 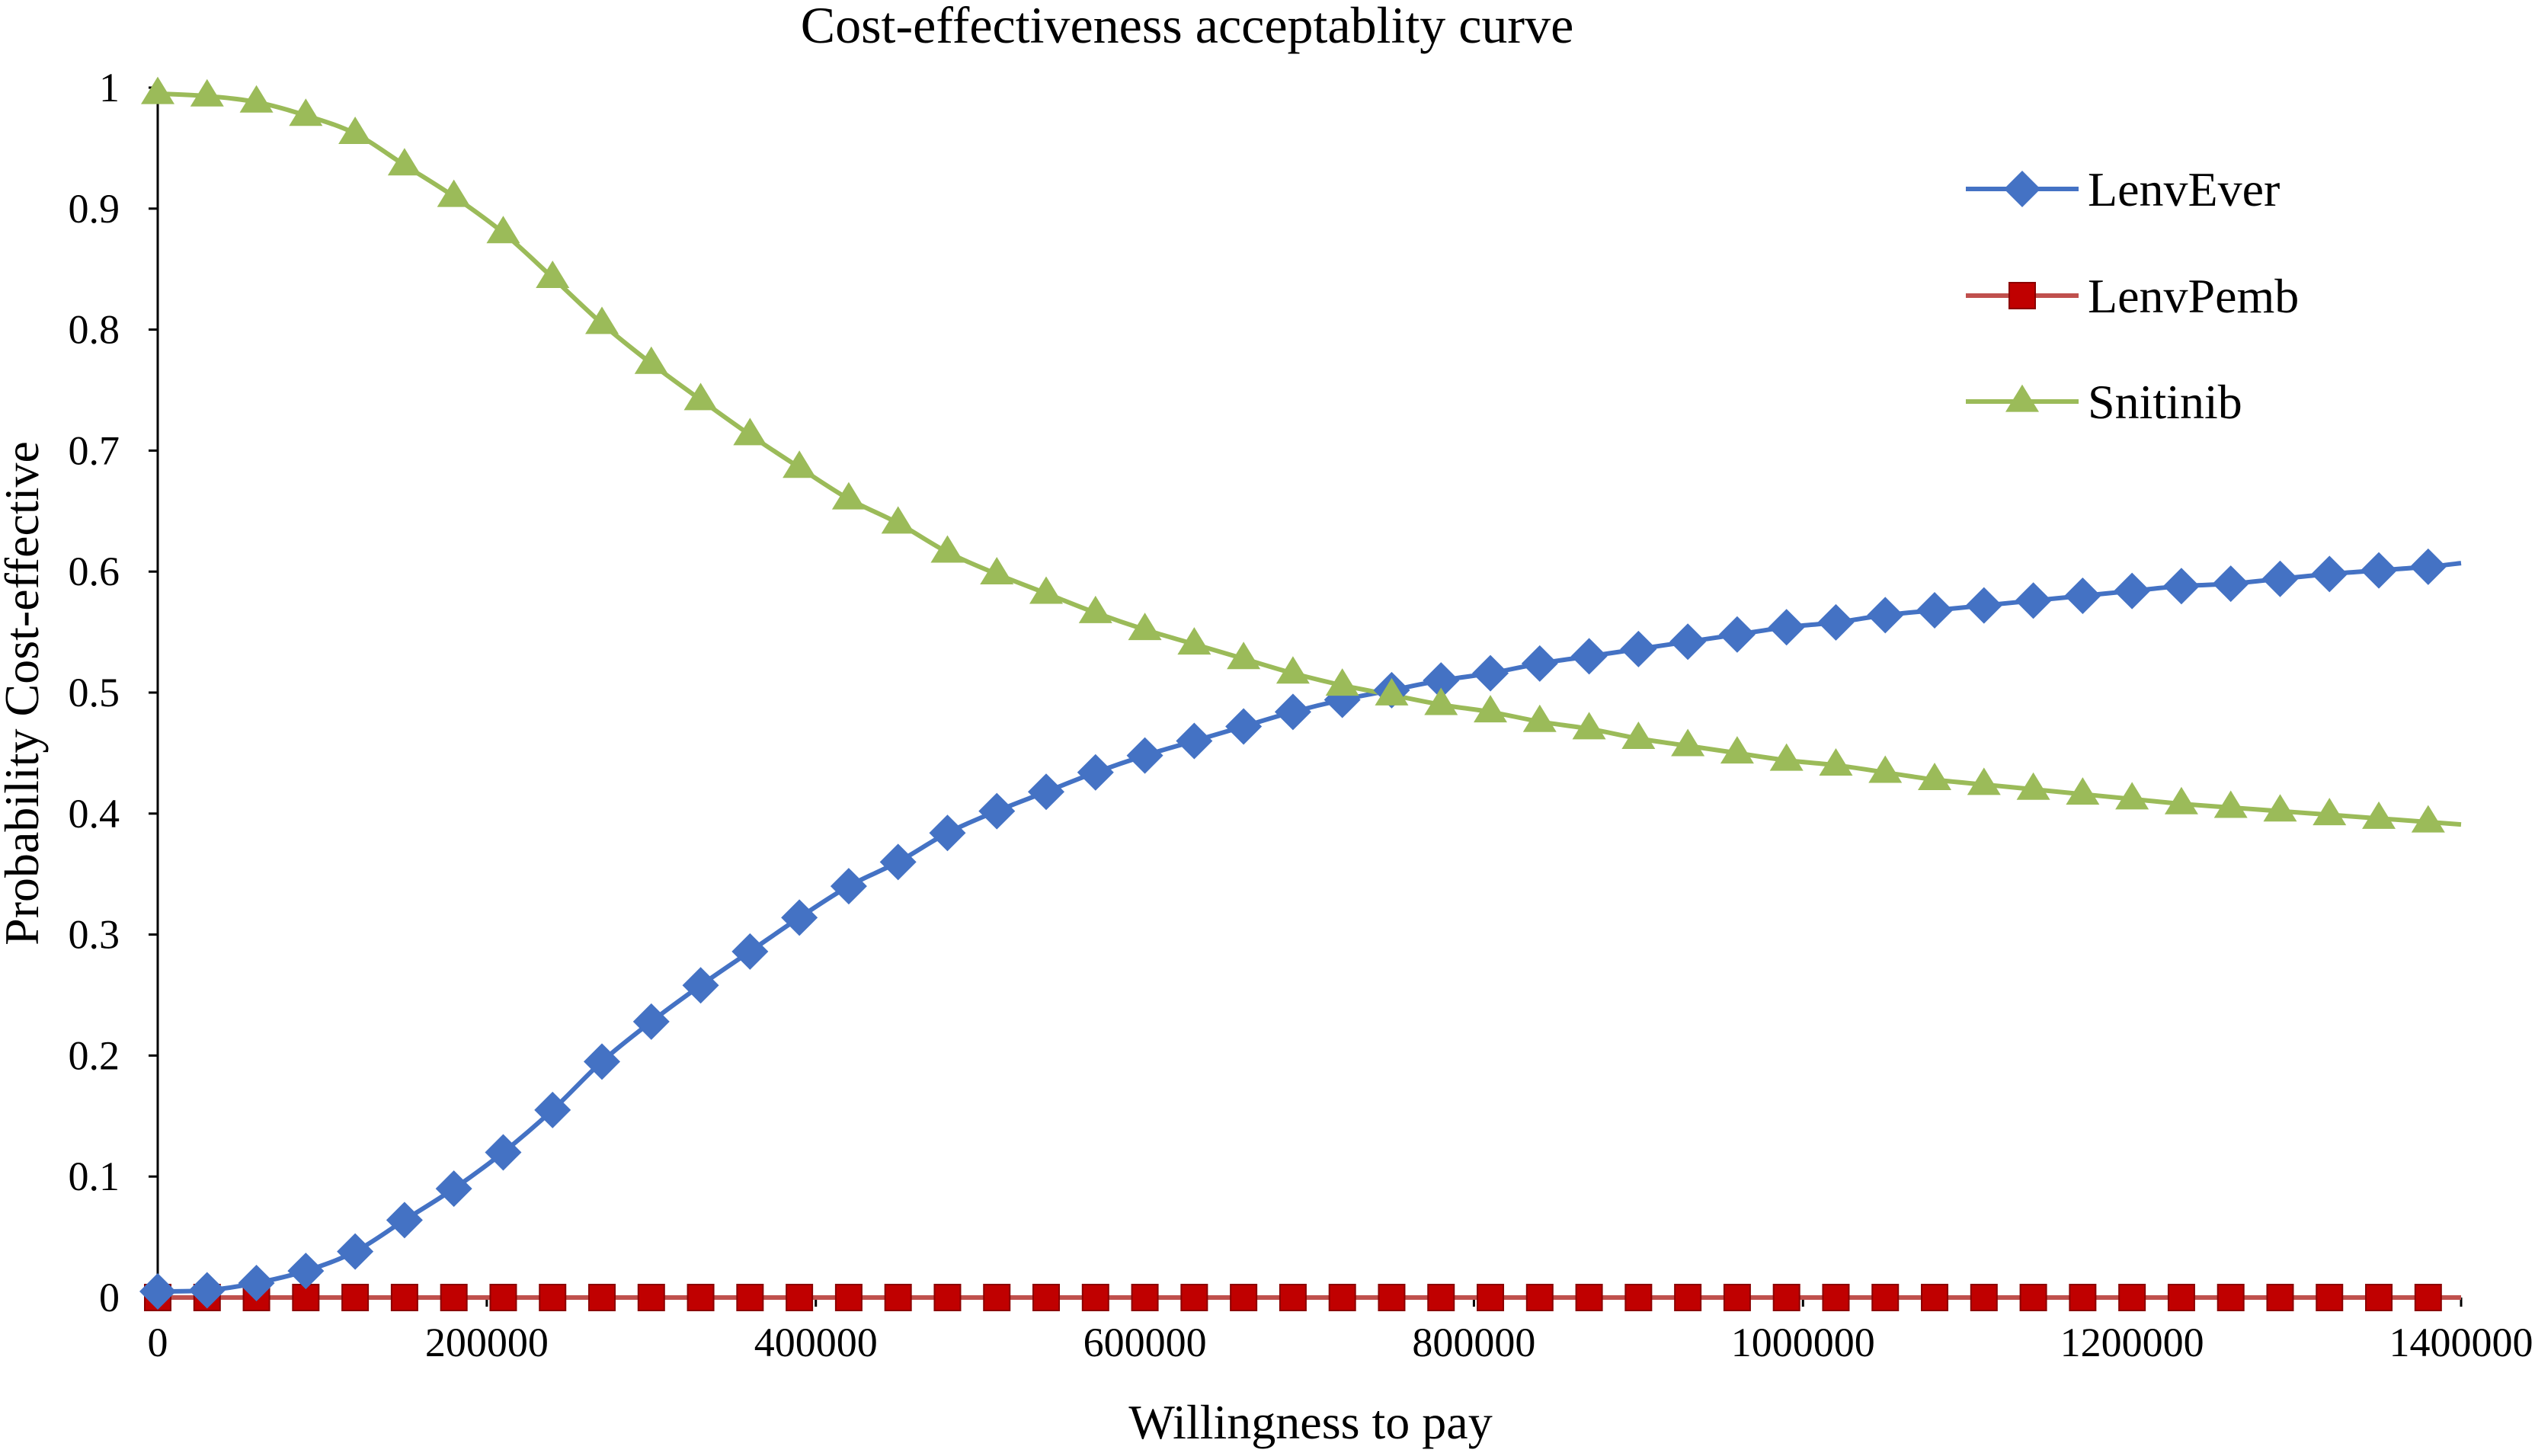 I want to click on y-tick-label: 0.6, so click(x=95, y=571).